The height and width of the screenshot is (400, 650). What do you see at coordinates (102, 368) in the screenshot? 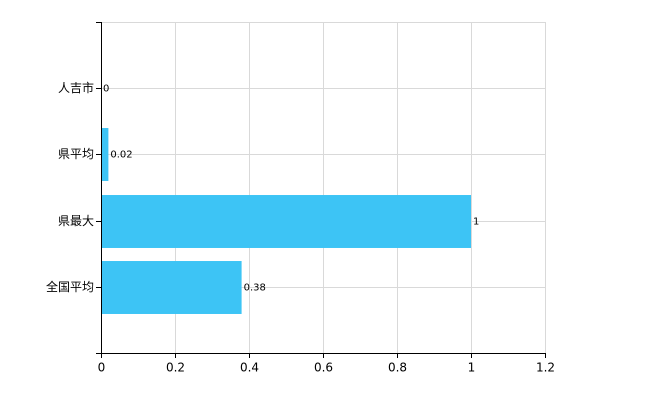
I see `x-tick-label: 0` at bounding box center [102, 368].